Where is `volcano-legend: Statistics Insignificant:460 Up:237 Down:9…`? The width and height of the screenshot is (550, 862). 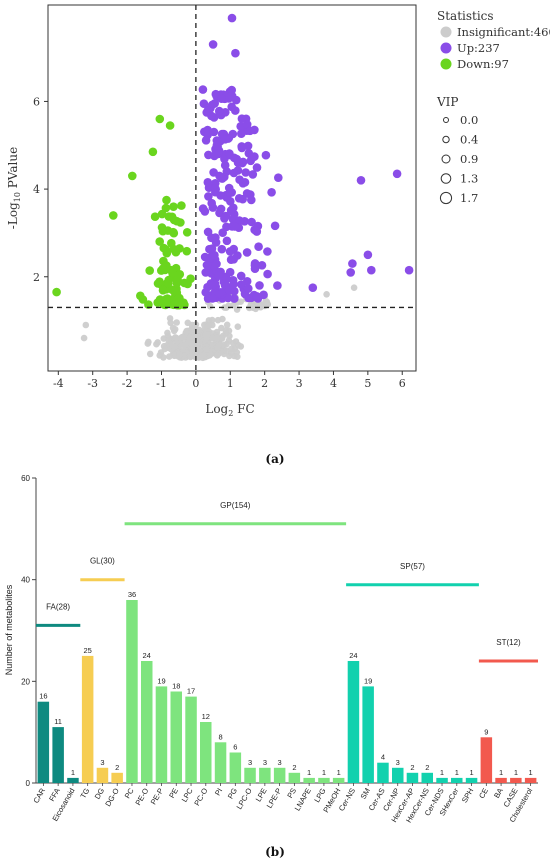
volcano-legend: Statistics Insignificant:460 Up:237 Down:9… is located at coordinates (493, 107).